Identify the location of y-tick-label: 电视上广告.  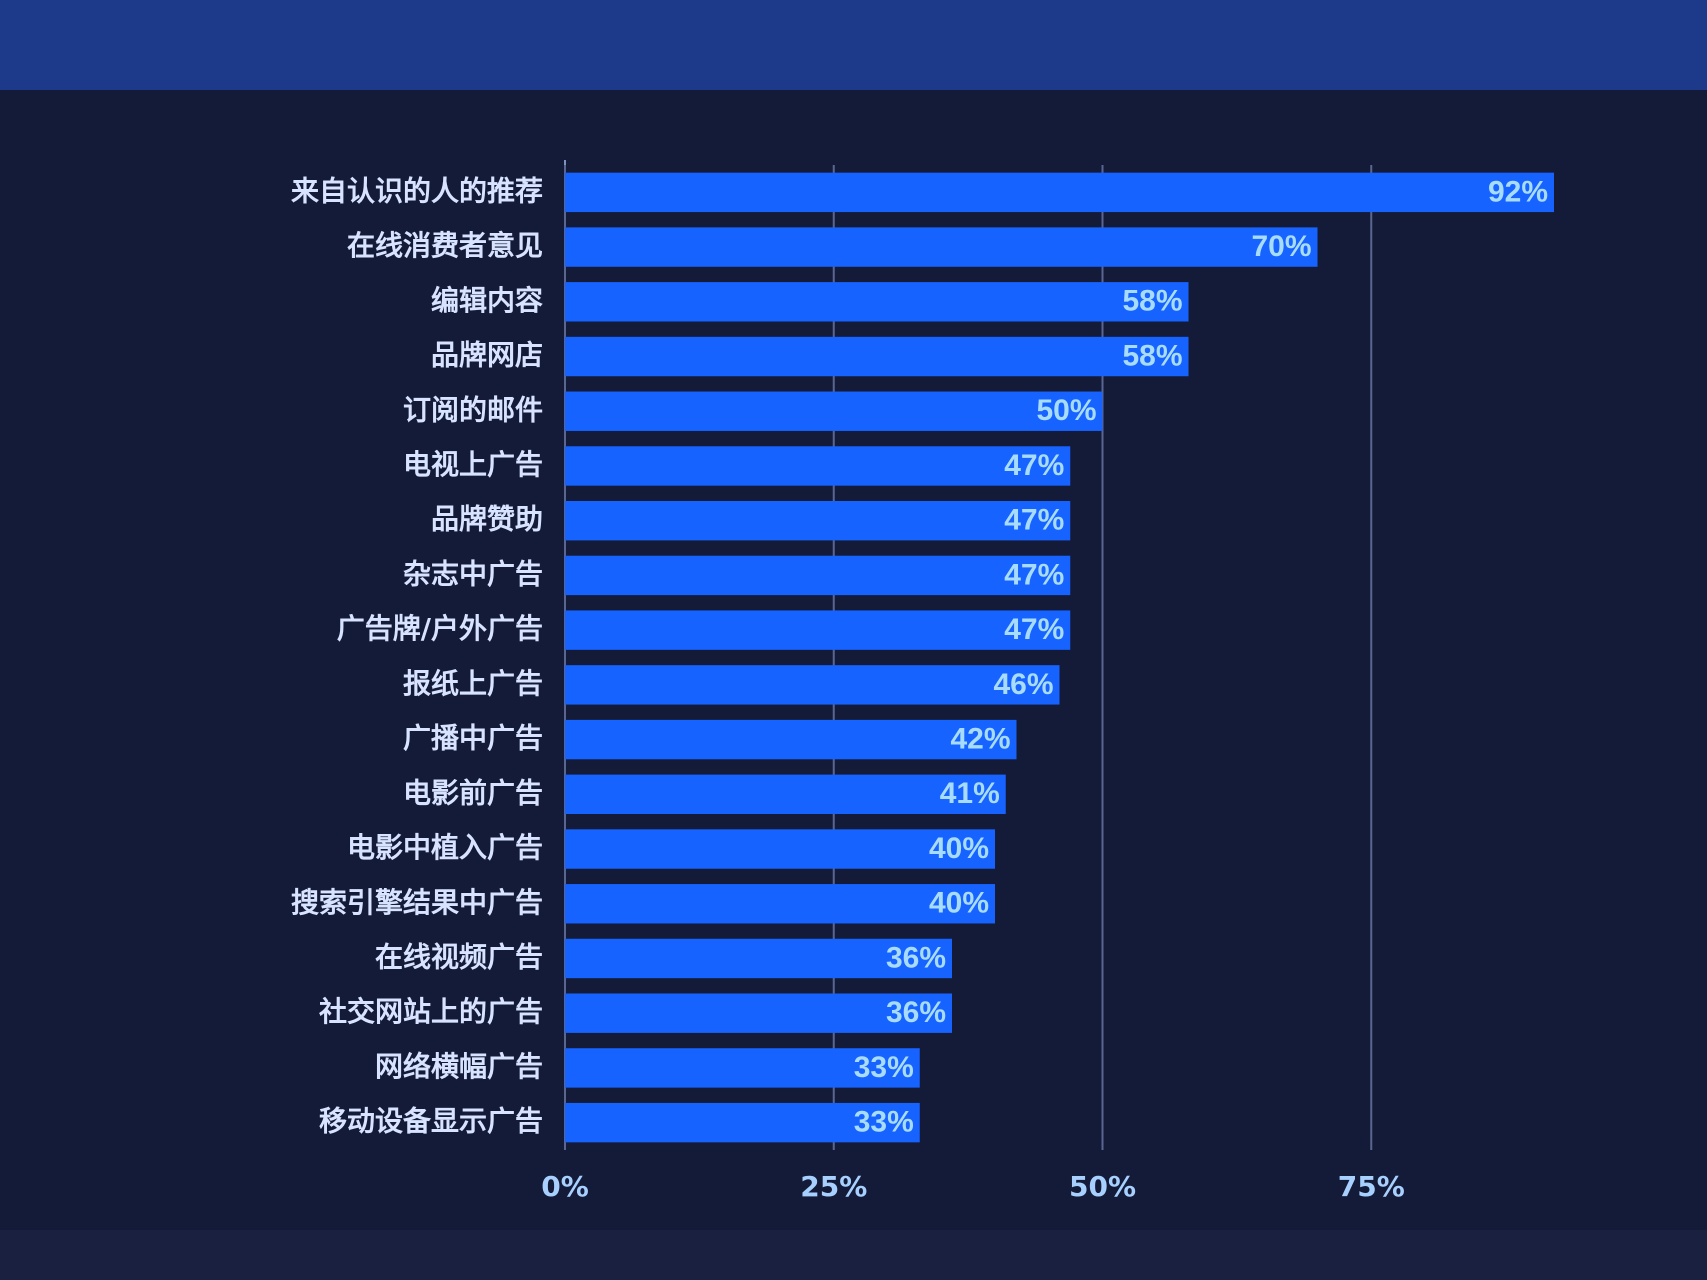
(473, 464).